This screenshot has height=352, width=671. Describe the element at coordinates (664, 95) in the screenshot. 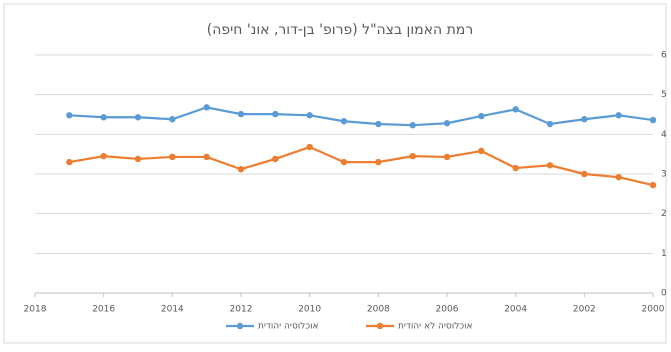

I see `y-tick-label: 5` at that location.